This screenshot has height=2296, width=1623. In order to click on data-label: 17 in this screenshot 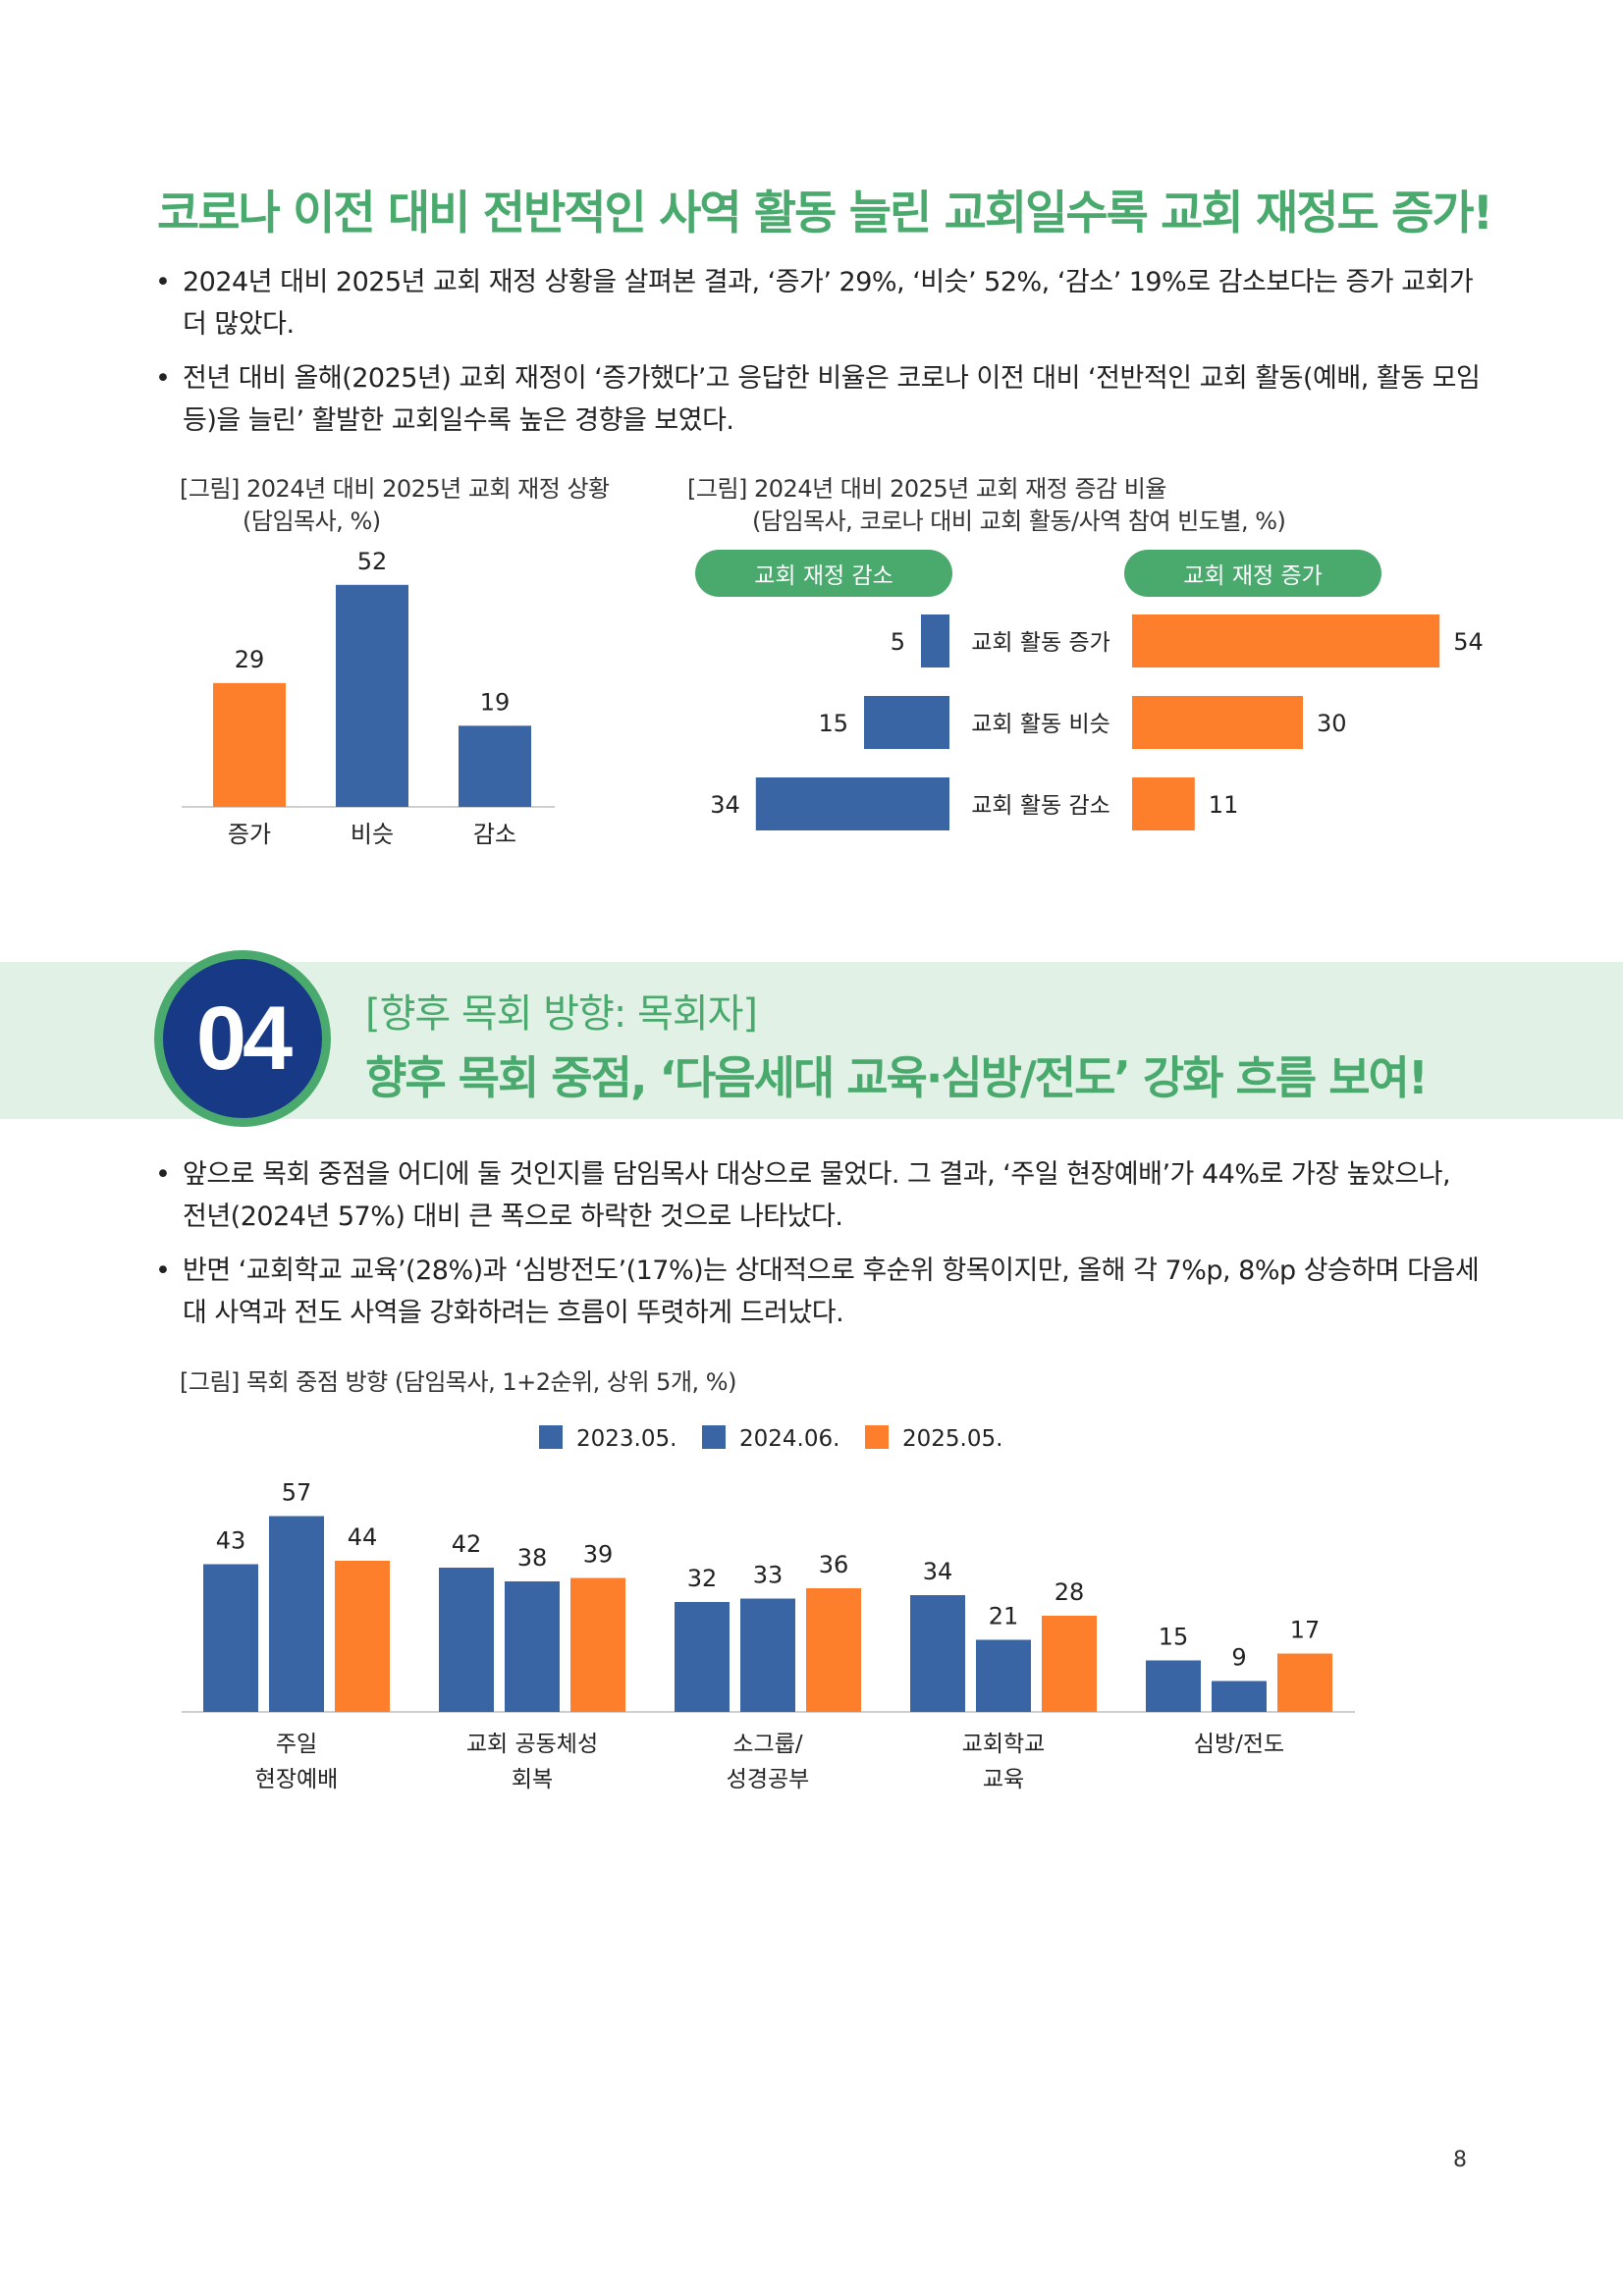, I will do `click(1306, 1630)`.